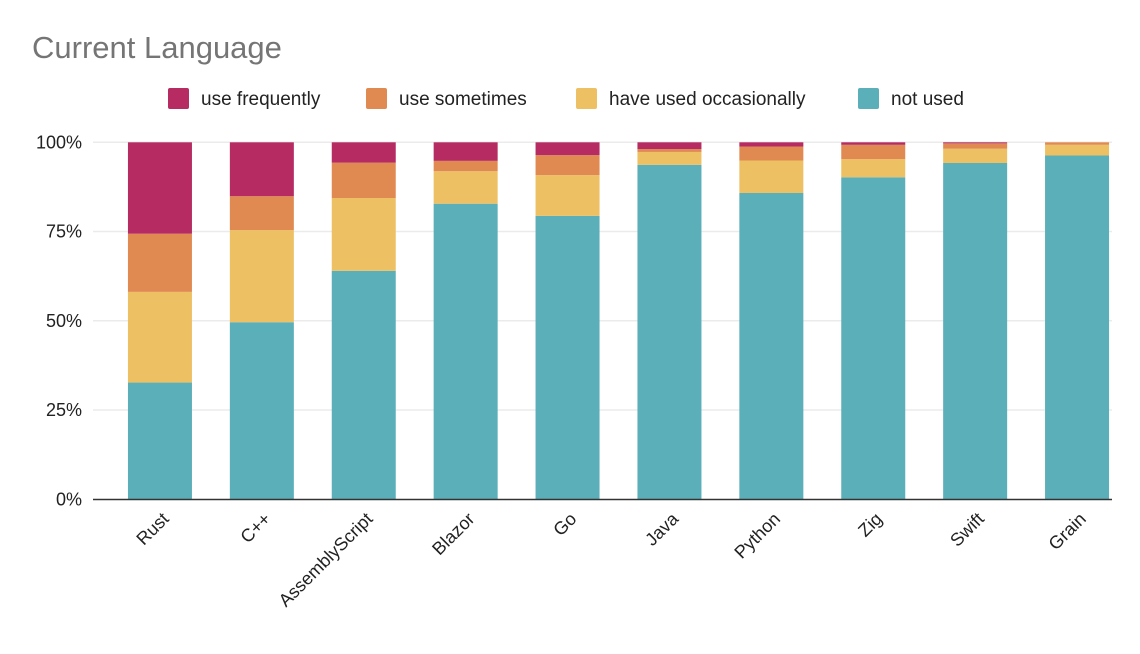 This screenshot has height=654, width=1140. What do you see at coordinates (669, 158) in the screenshot?
I see `bar-segment-have-used-occasionally-java` at bounding box center [669, 158].